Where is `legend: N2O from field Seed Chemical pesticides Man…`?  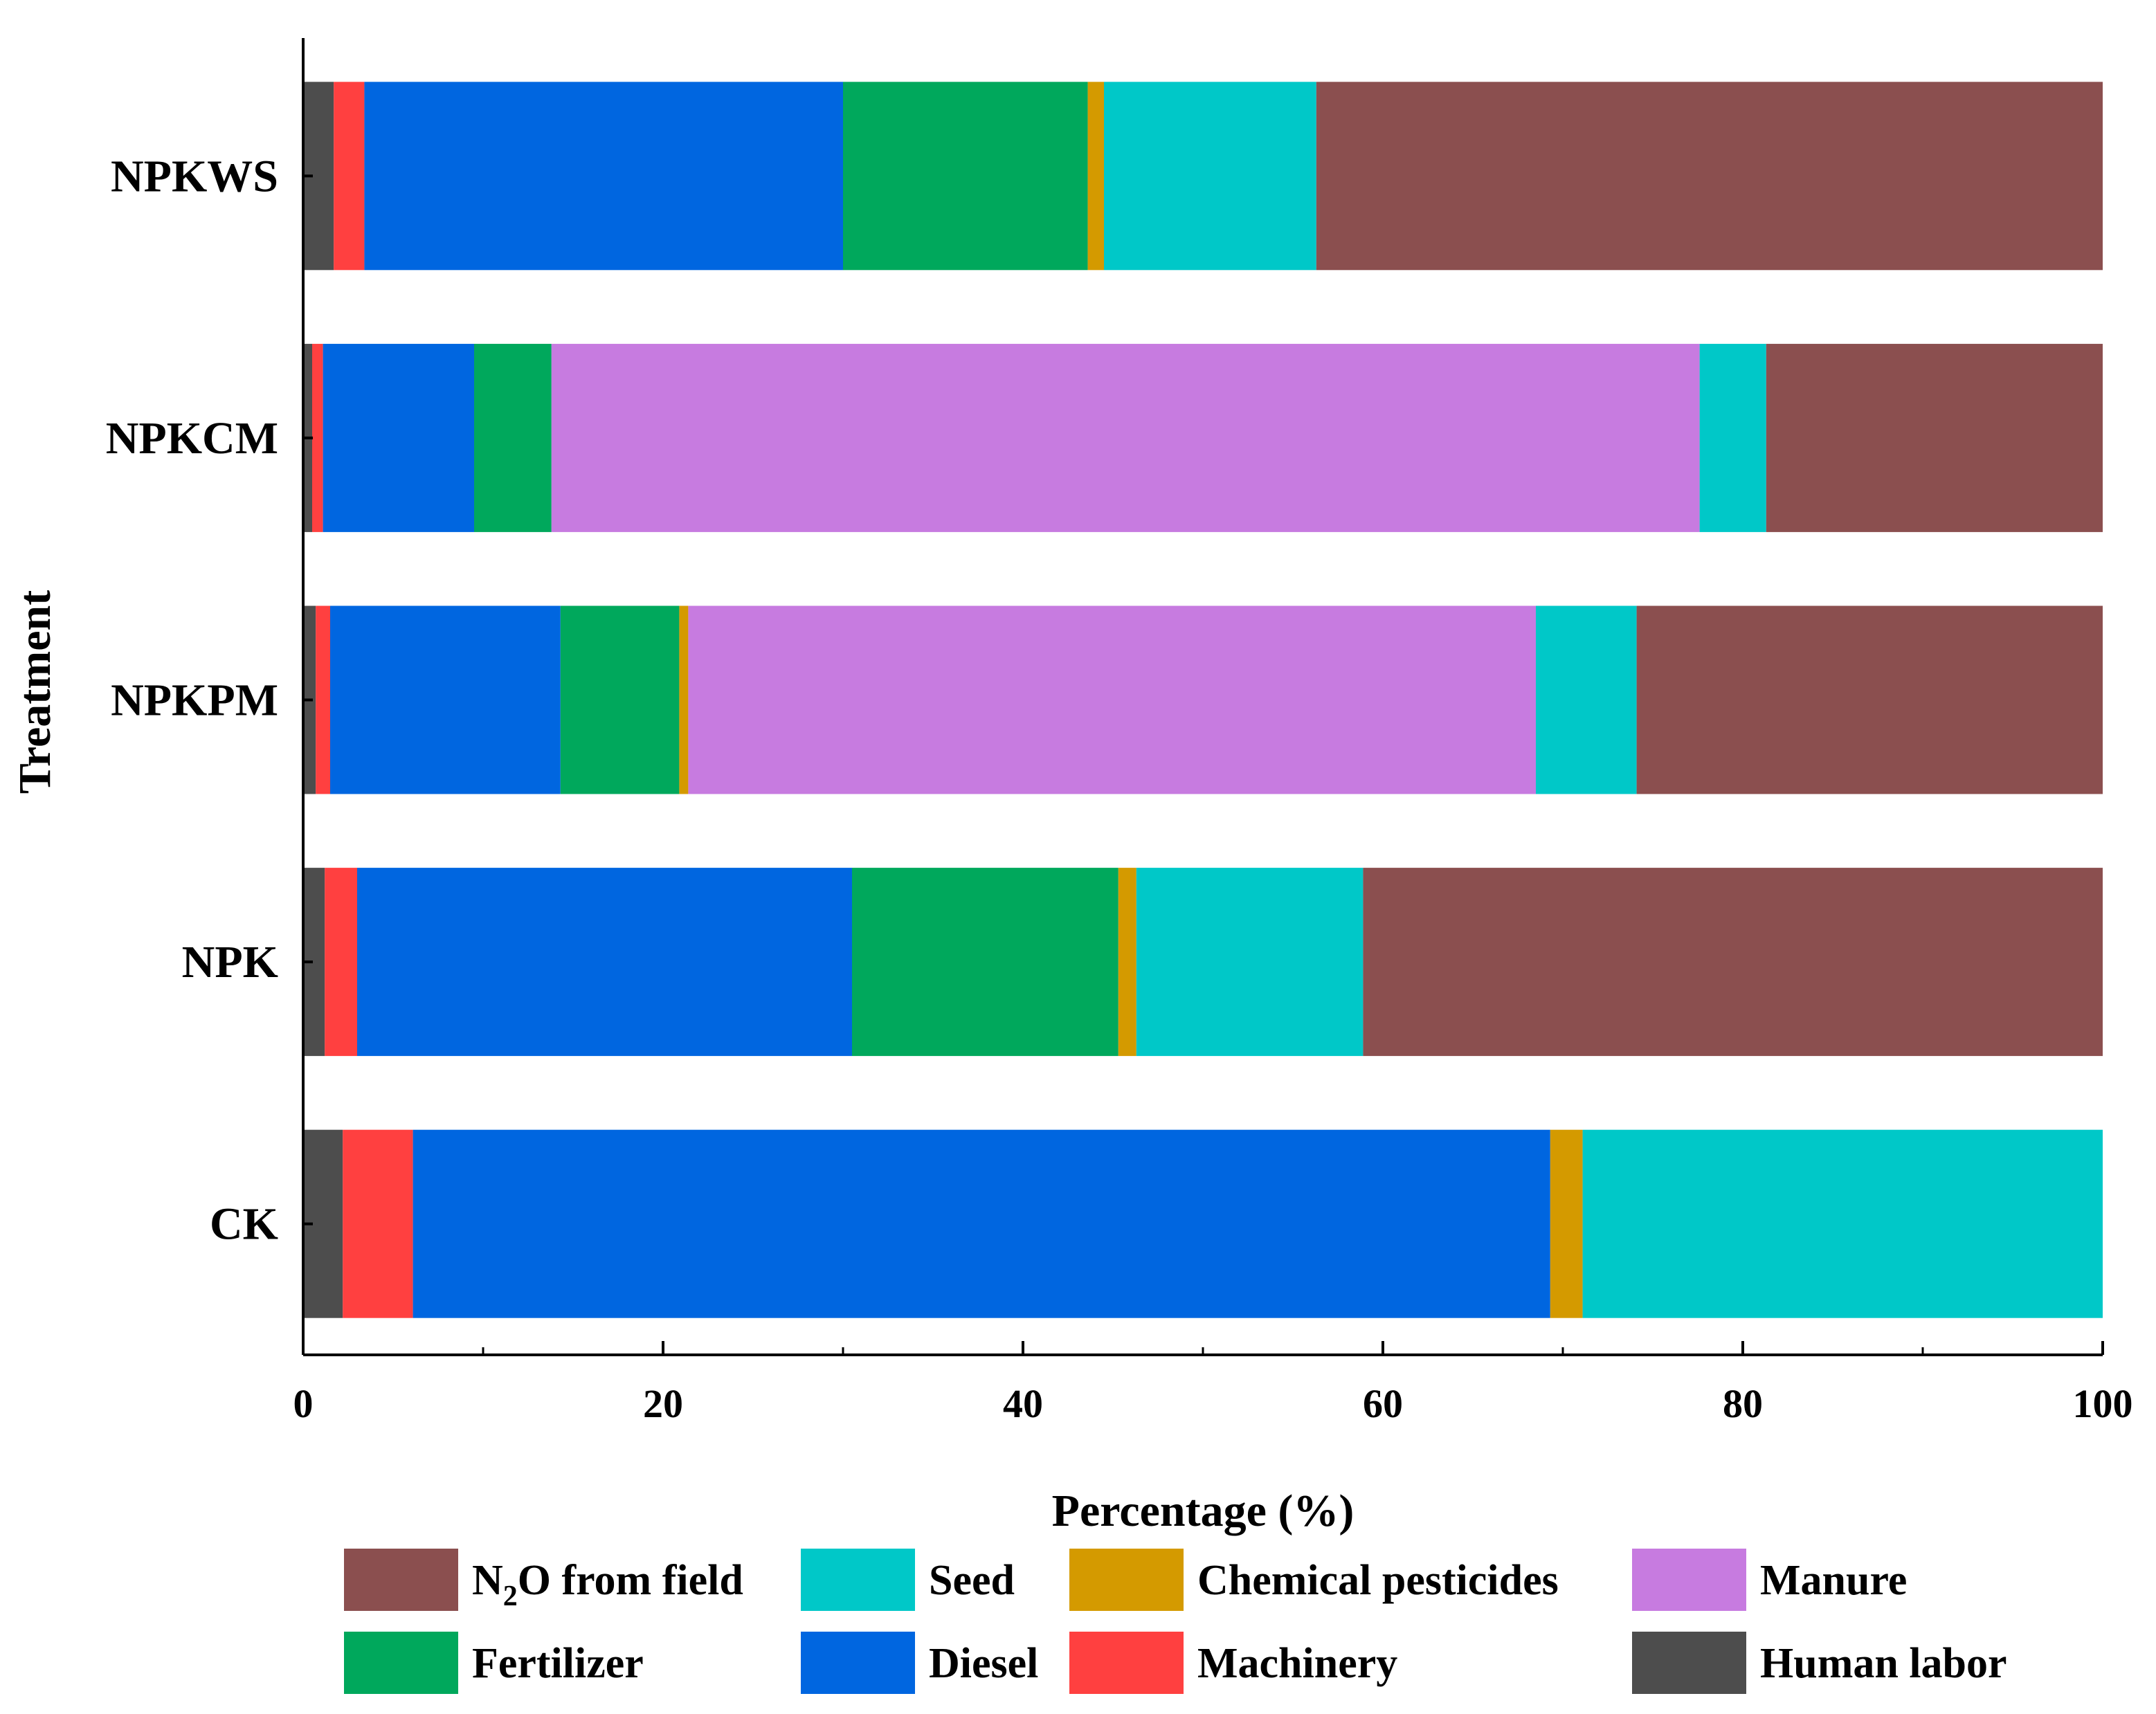 legend: N2O from field Seed Chemical pesticides Man… is located at coordinates (1175, 1621).